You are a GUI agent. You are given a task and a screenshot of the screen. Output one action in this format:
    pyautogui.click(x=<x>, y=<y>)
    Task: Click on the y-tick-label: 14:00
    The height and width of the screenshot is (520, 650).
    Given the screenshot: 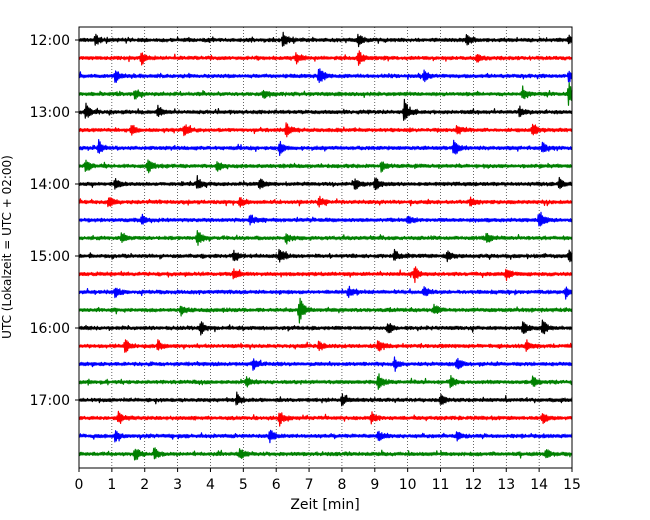 What is the action you would take?
    pyautogui.click(x=50, y=185)
    